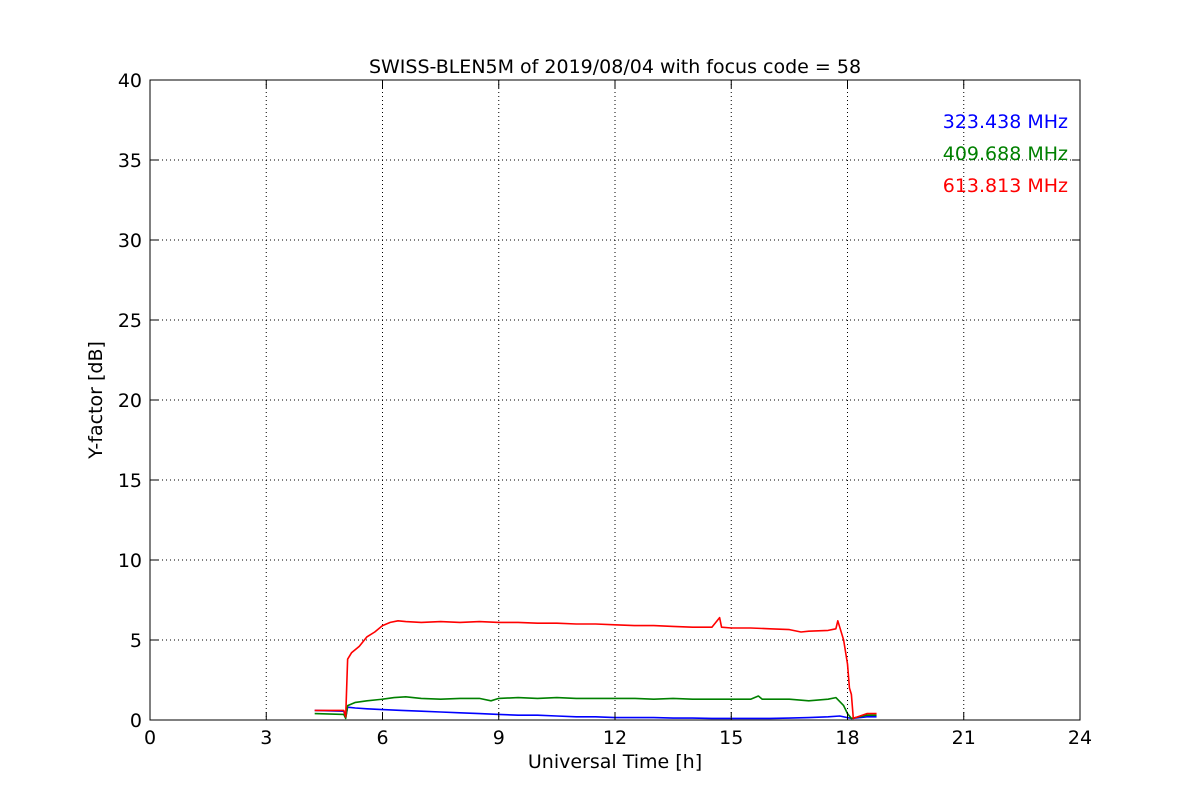 The width and height of the screenshot is (1200, 800). I want to click on x-axis-label: Universal Time [h], so click(615, 762).